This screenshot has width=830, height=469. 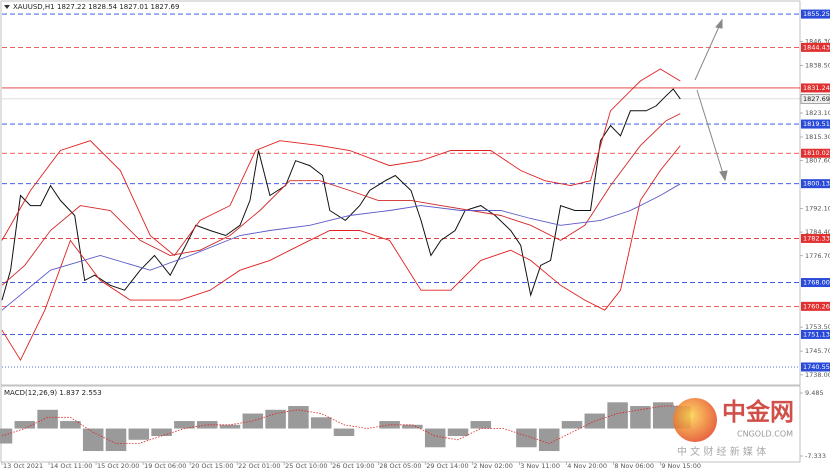 I want to click on last-price-box, so click(x=815, y=99).